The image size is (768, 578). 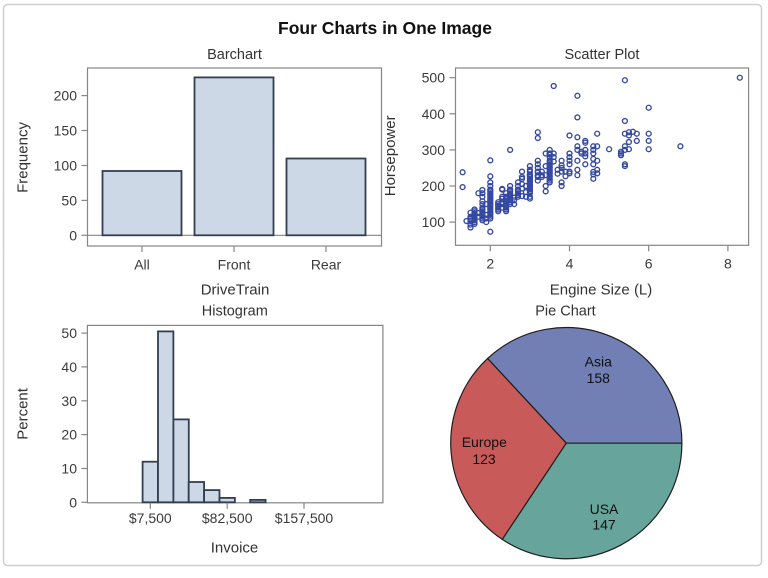 I want to click on svg-text: Barchart, so click(x=234, y=55).